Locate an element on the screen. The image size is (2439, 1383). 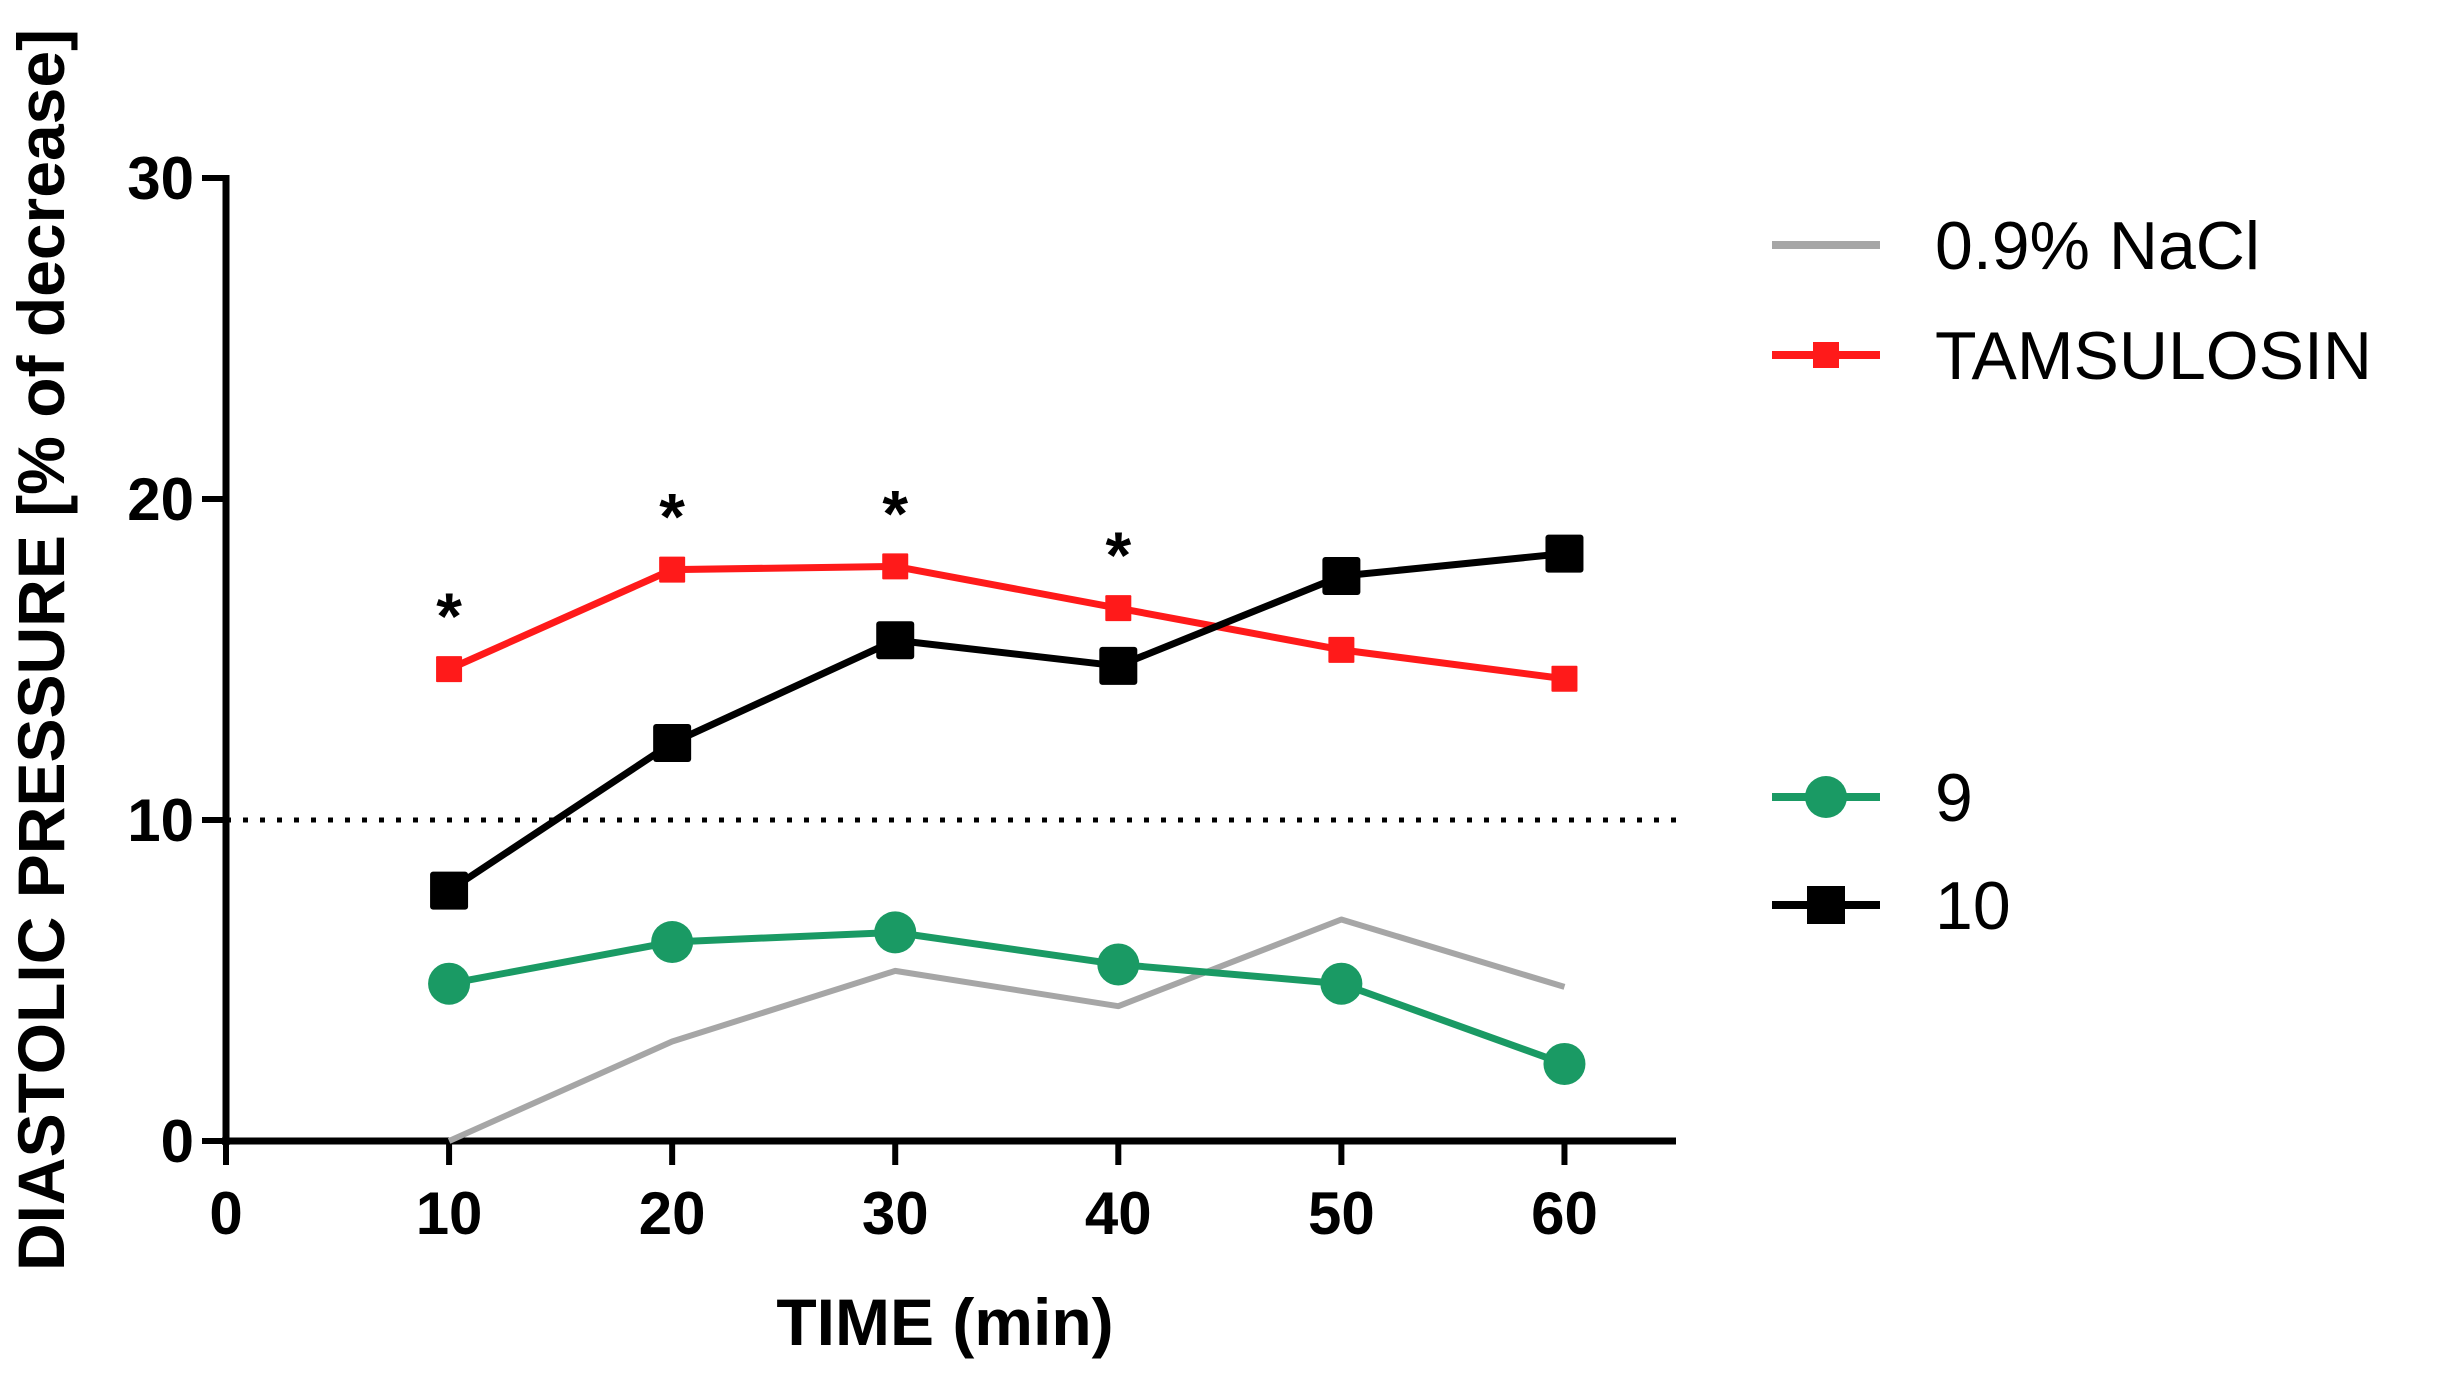
legend-item: TAMSULOSIN is located at coordinates (2072, 356).